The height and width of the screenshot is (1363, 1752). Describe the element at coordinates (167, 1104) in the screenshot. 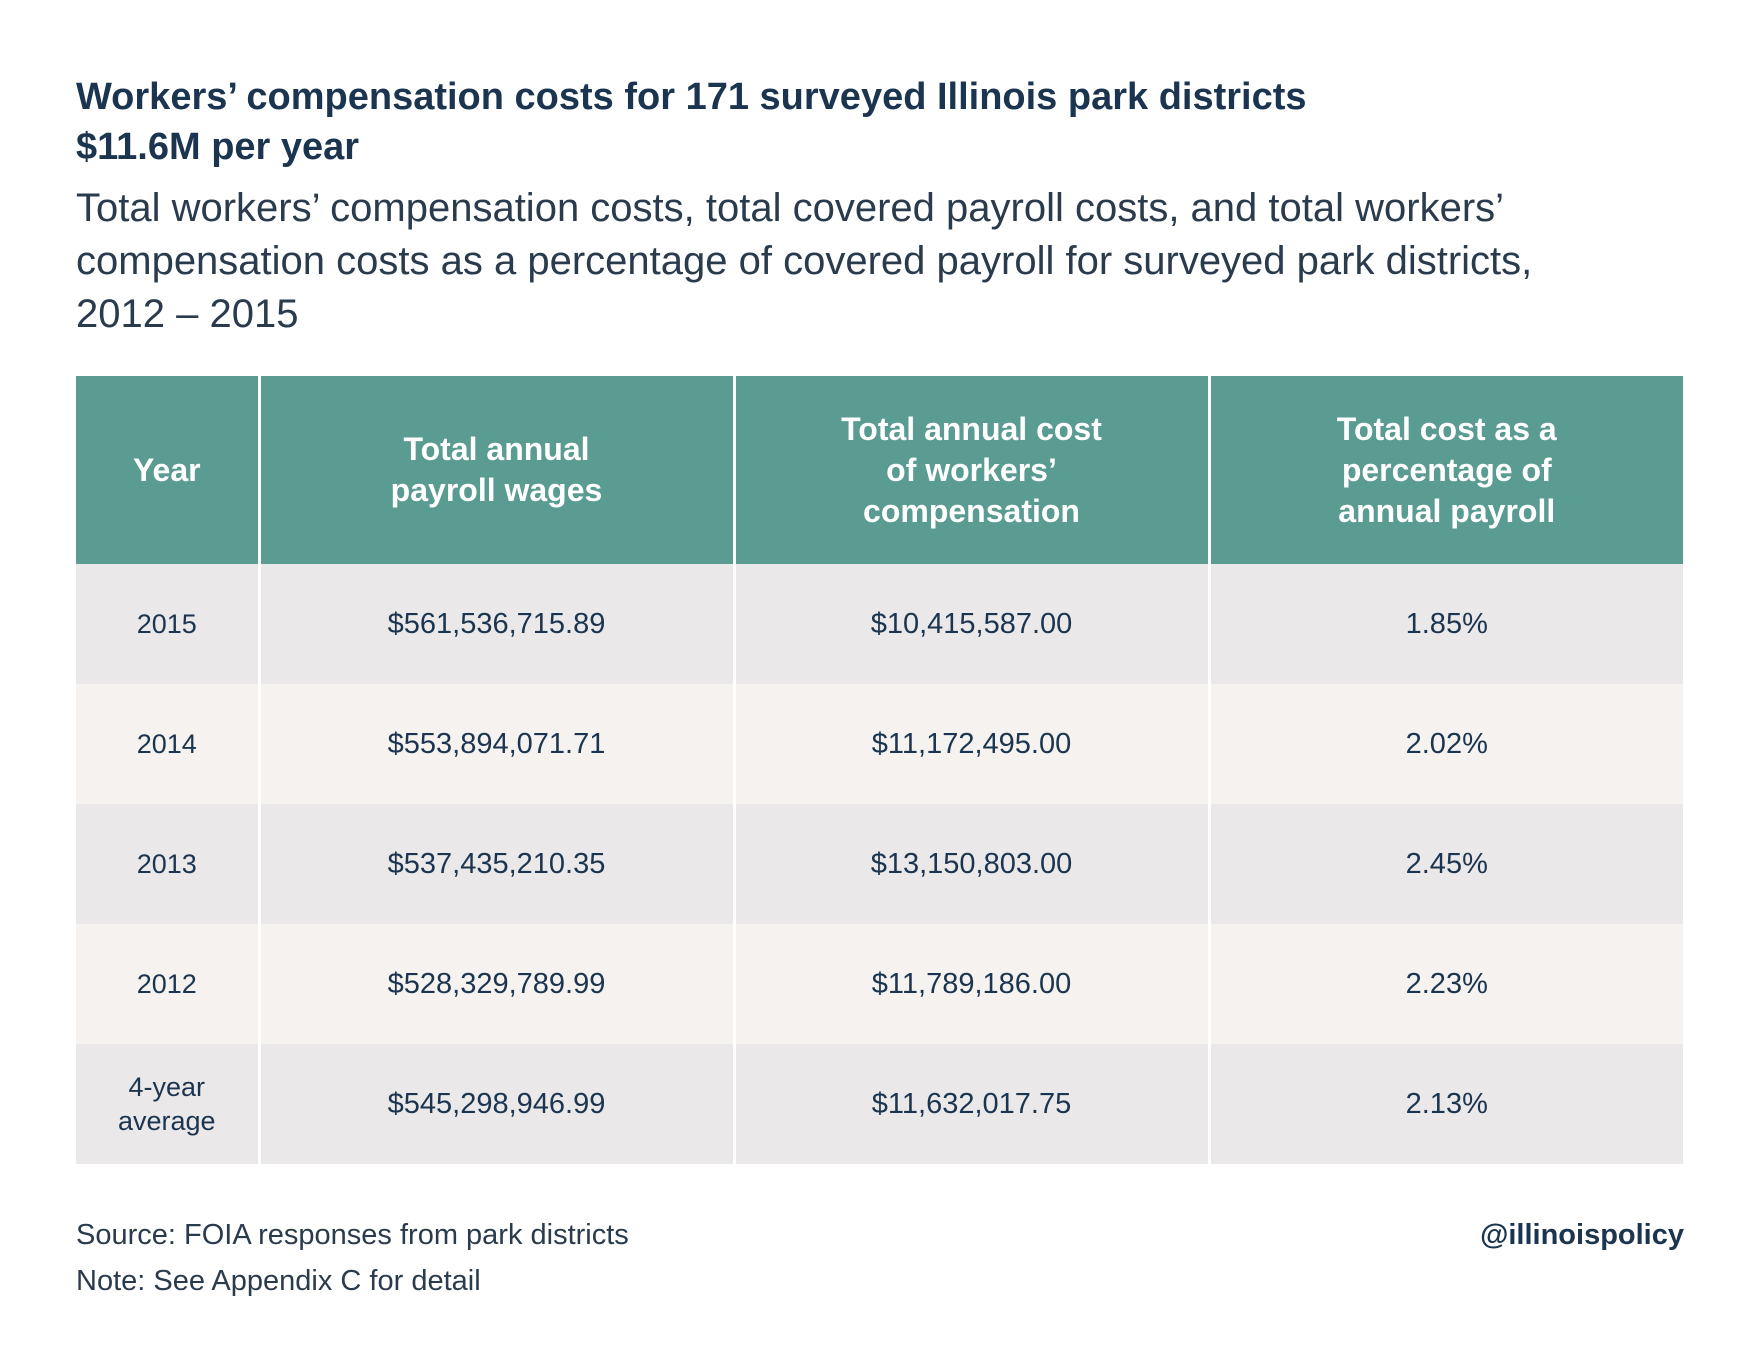

I see `cell-year: 4-year average` at that location.